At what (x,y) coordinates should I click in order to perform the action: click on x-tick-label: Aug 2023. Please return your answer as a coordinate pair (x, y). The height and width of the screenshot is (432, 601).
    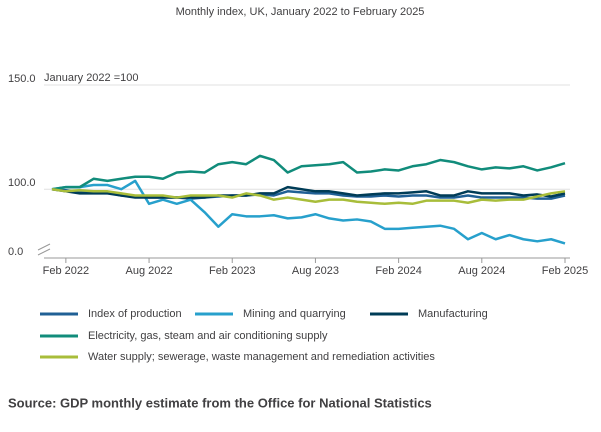
    Looking at the image, I should click on (315, 271).